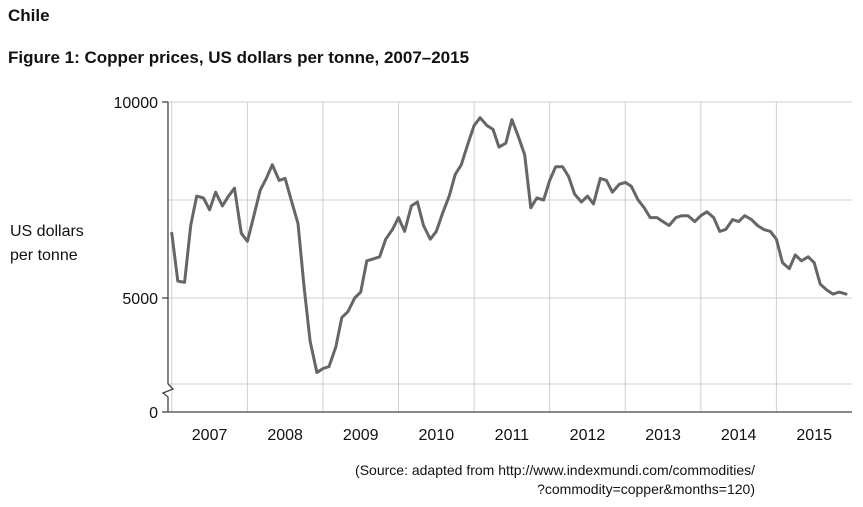 Image resolution: width=863 pixels, height=507 pixels. What do you see at coordinates (285, 435) in the screenshot?
I see `x-tick-label: 2008` at bounding box center [285, 435].